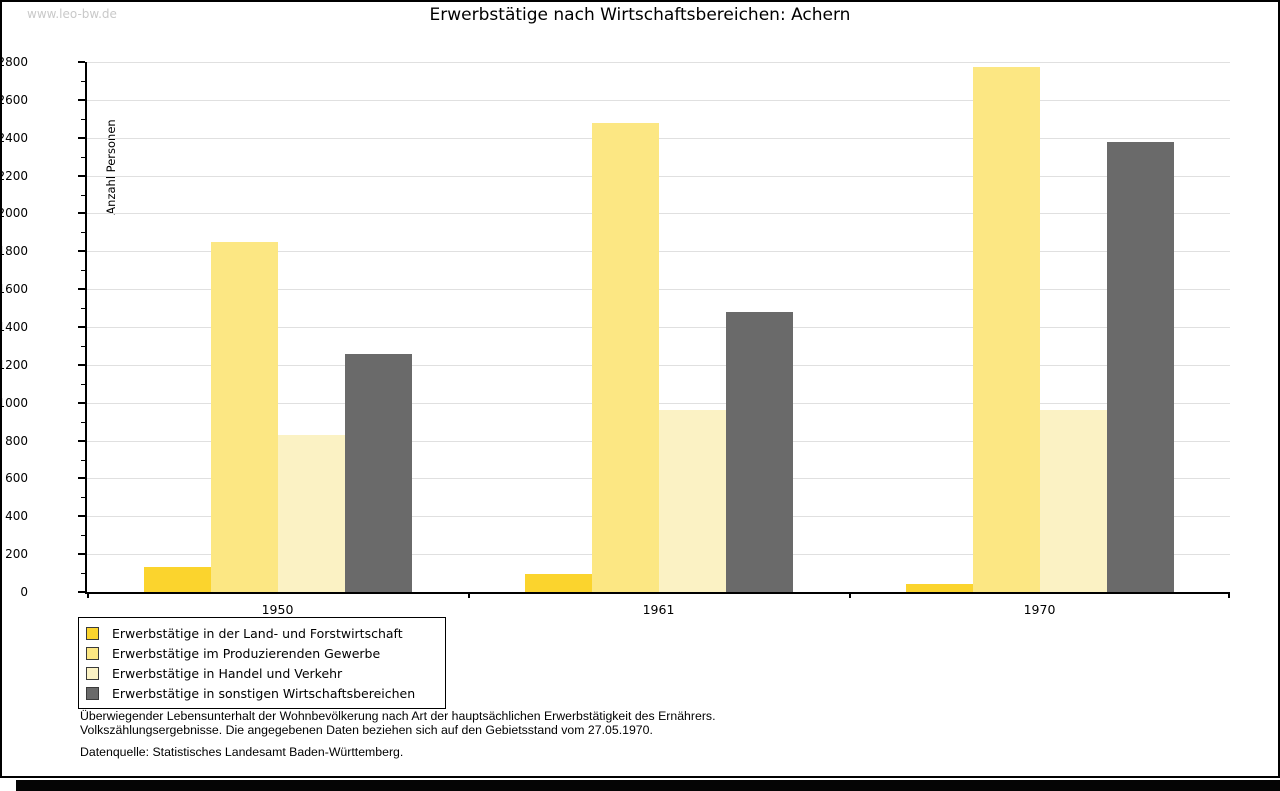 This screenshot has height=791, width=1280. Describe the element at coordinates (14, 137) in the screenshot. I see `y-tick-label: 2400` at that location.